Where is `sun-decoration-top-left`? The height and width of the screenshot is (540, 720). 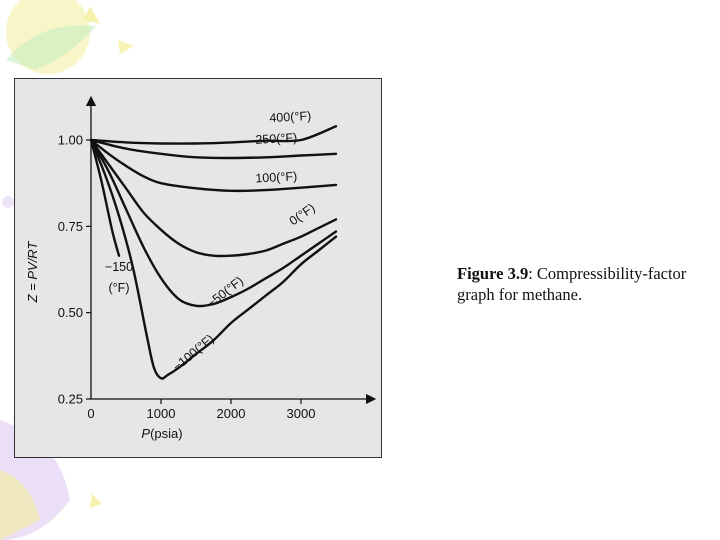
sun-decoration-top-left is located at coordinates (70, 37).